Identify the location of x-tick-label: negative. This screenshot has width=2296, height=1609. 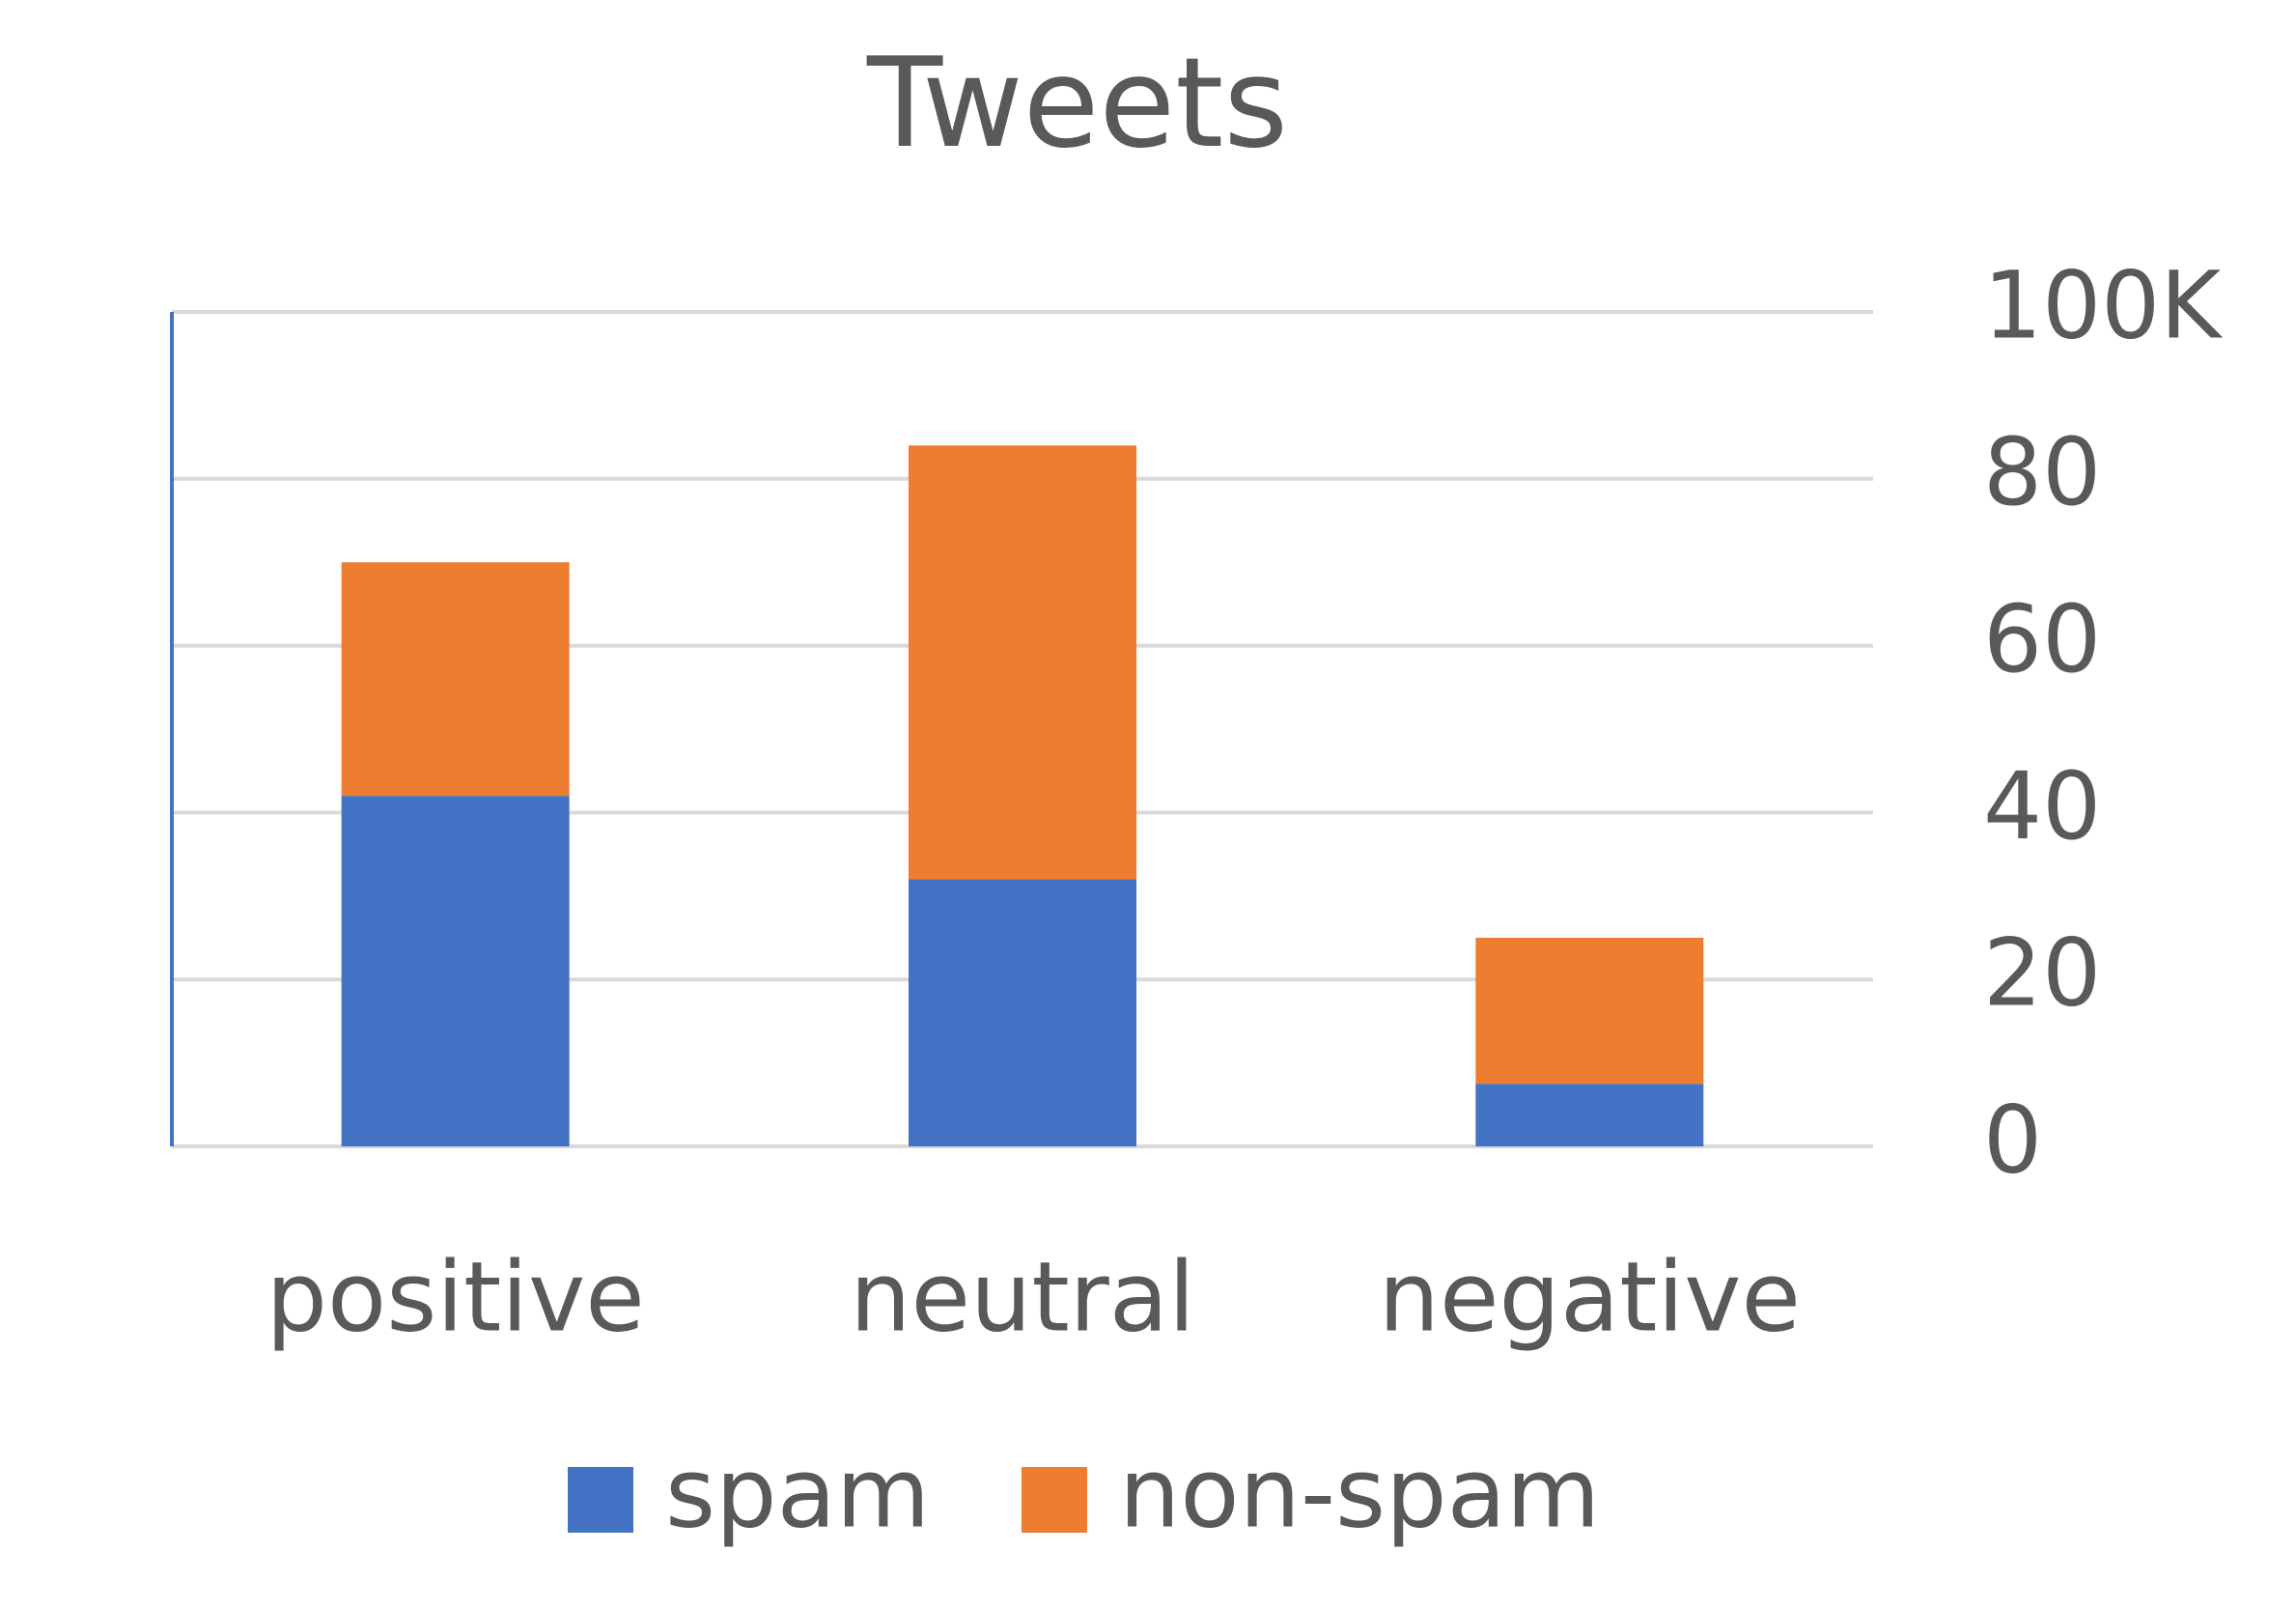
(1590, 1296).